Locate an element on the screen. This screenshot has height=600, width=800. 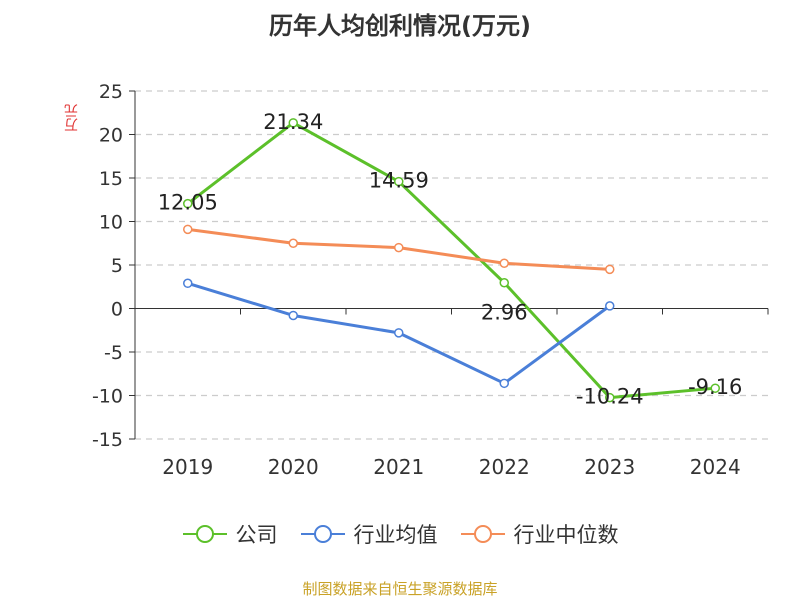
y-tick-label: 0 is located at coordinates (117, 310).